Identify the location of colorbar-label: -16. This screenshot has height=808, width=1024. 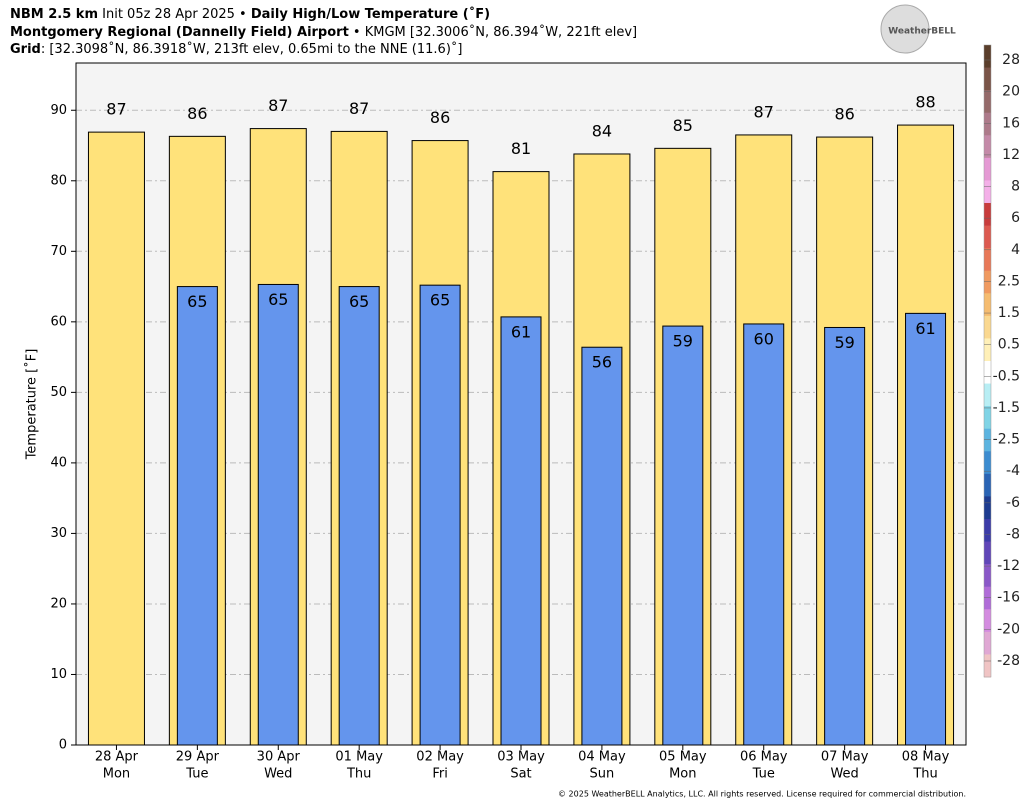
(1008, 598).